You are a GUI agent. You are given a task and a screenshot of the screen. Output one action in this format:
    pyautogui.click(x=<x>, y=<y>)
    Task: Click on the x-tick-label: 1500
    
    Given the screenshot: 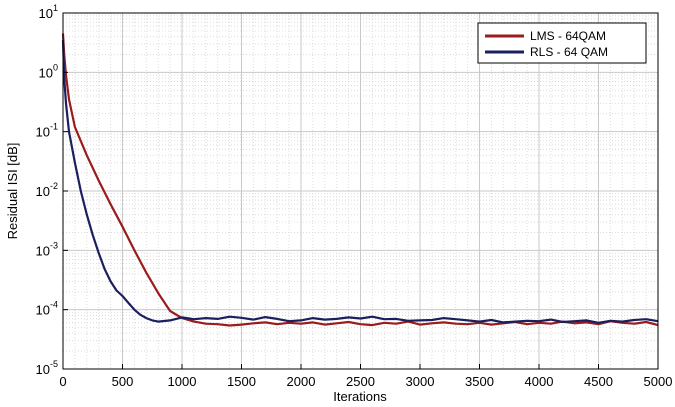 What is the action you would take?
    pyautogui.click(x=241, y=381)
    